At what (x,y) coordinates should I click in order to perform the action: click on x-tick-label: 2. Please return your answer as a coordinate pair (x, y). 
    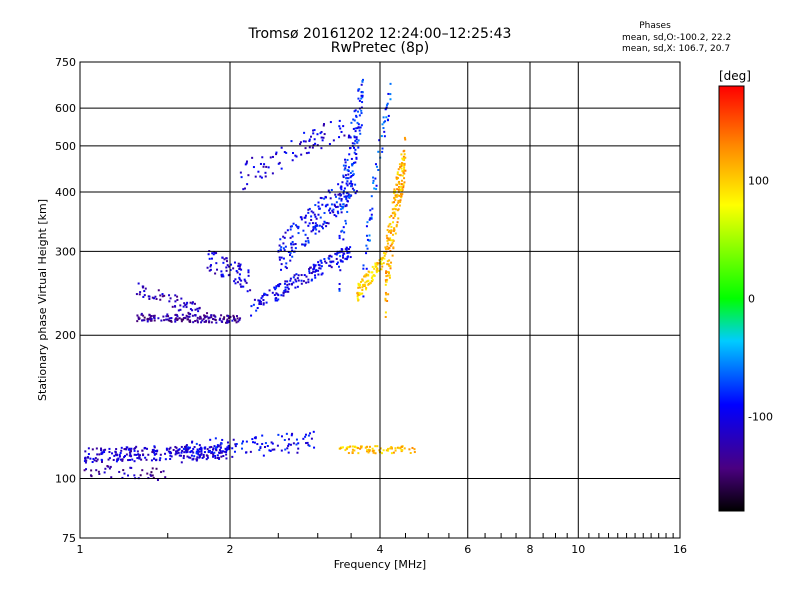
    Looking at the image, I should click on (230, 549).